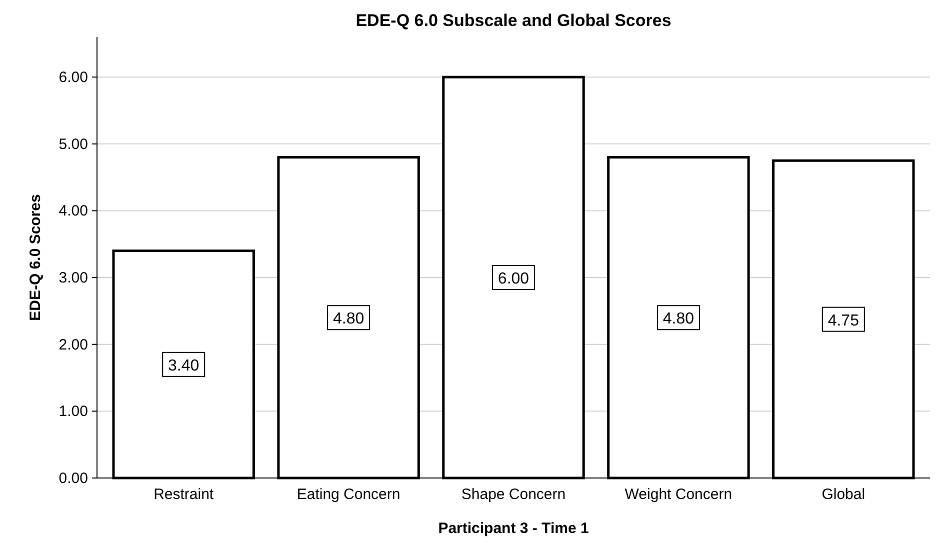 The width and height of the screenshot is (937, 546). Describe the element at coordinates (514, 279) in the screenshot. I see `data-label: 6.00` at that location.